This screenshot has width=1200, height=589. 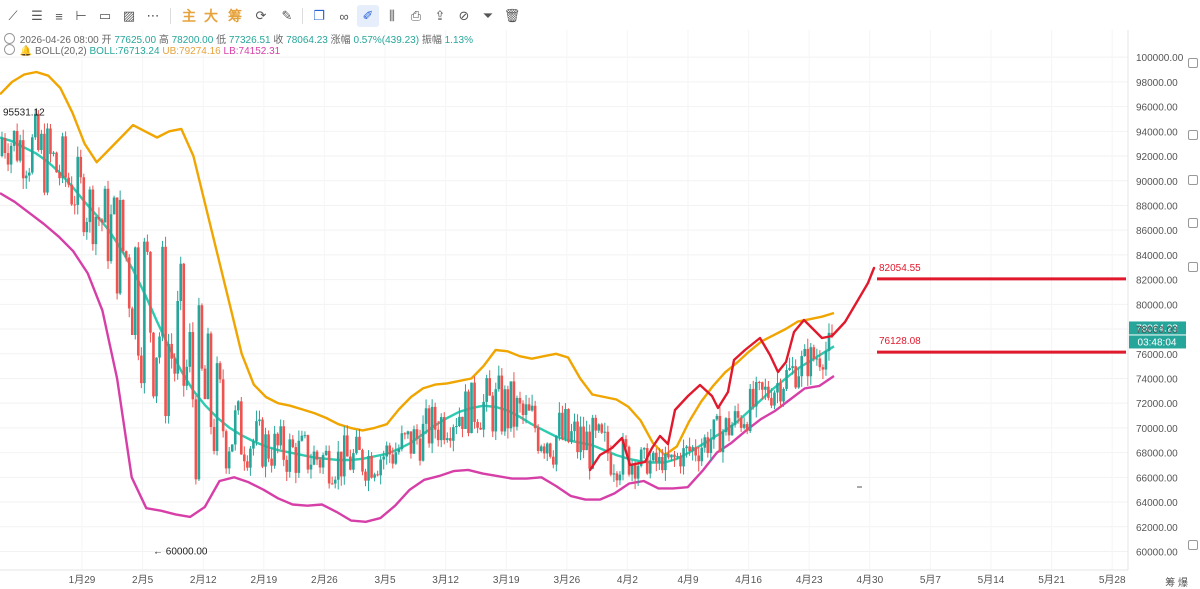 What do you see at coordinates (143, 580) in the screenshot?
I see `x-tick-label: 2月5` at bounding box center [143, 580].